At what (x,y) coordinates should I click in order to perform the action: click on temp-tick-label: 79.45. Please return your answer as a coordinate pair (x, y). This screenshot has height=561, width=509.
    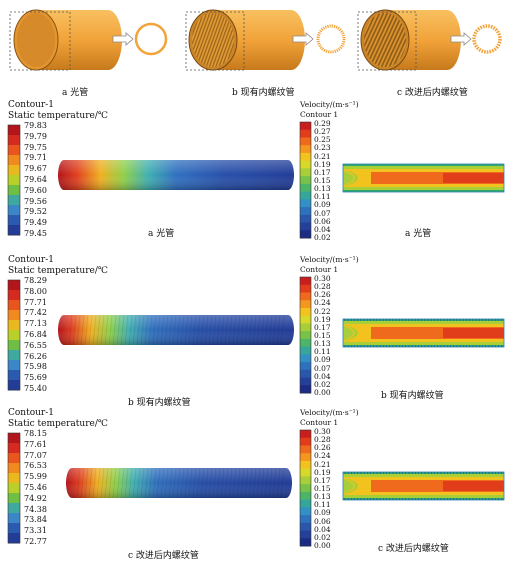
    Looking at the image, I should click on (35, 233).